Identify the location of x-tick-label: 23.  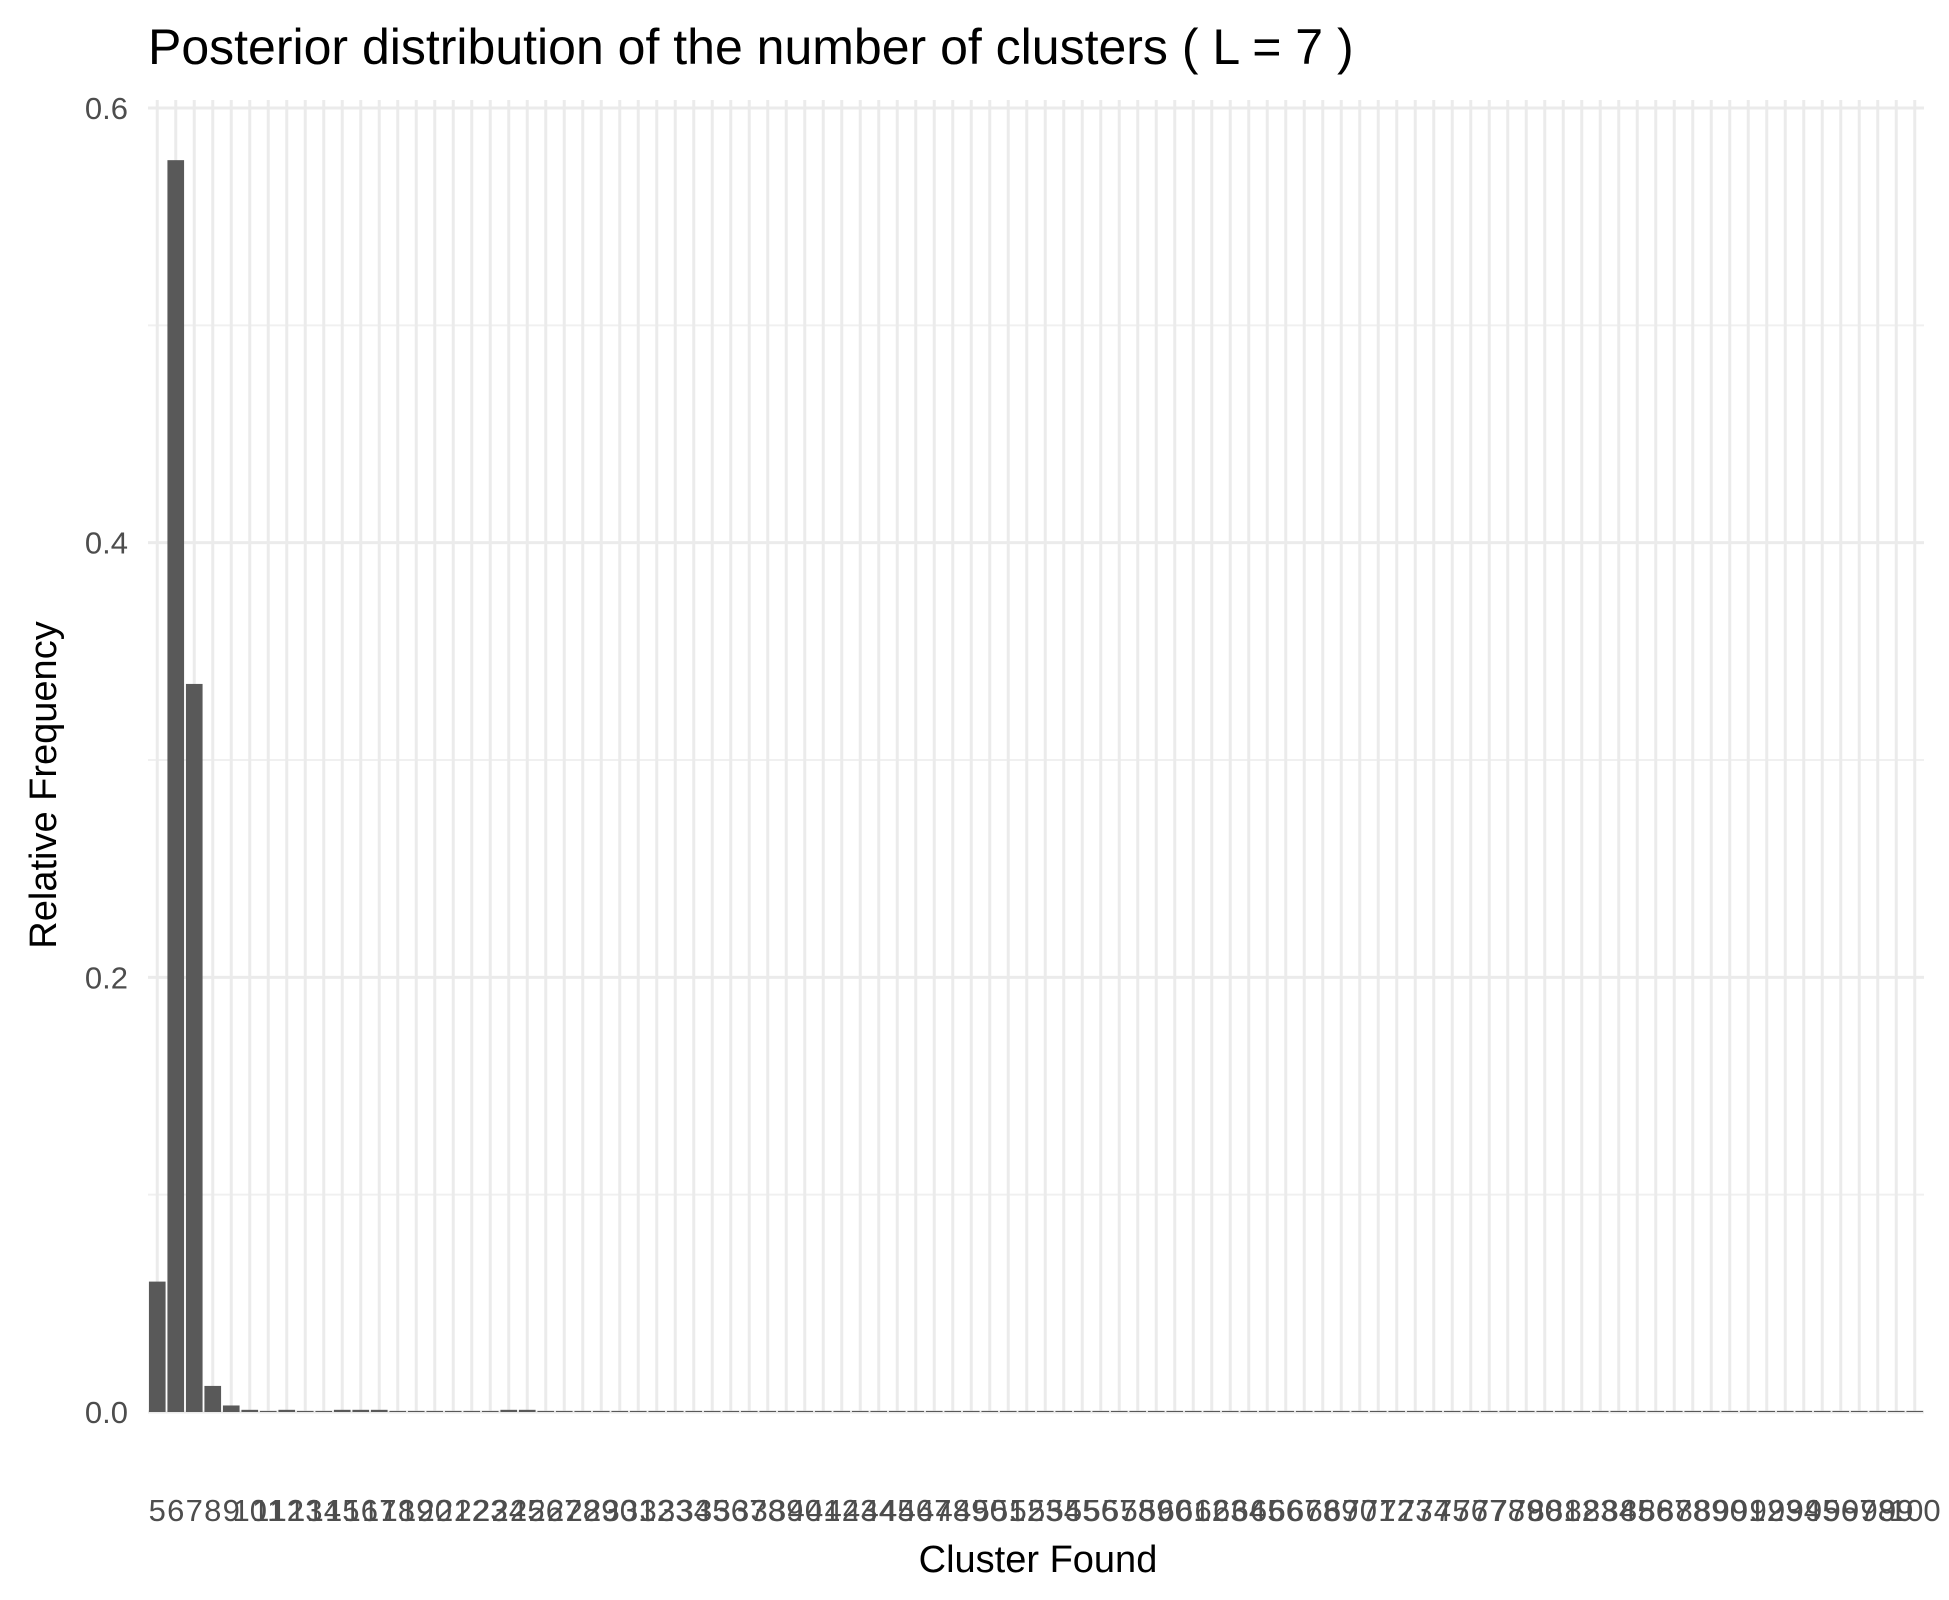
(490, 1510).